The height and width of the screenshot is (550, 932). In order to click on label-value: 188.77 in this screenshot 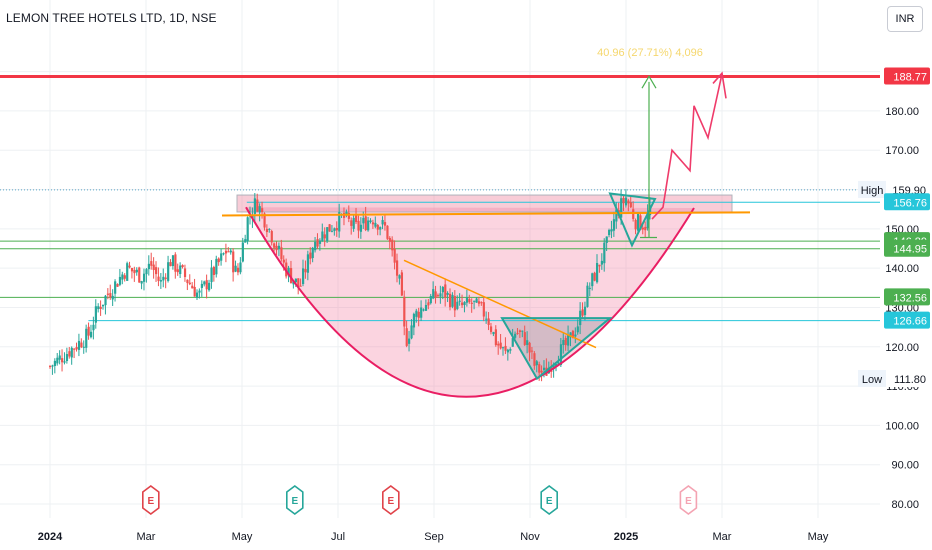, I will do `click(910, 77)`.